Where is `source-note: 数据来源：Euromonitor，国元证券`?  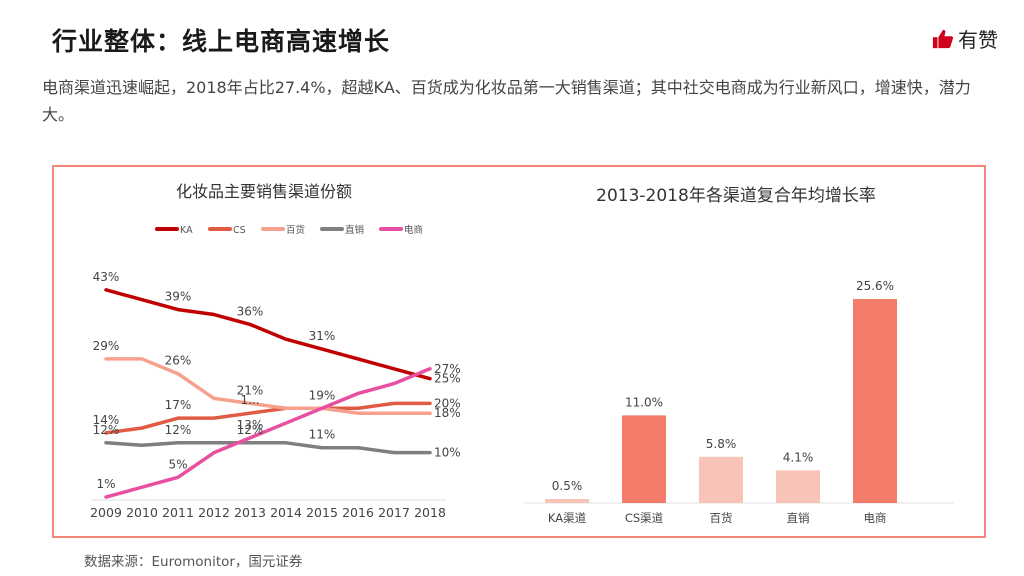
source-note: 数据来源：Euromonitor，国元证券 is located at coordinates (193, 562).